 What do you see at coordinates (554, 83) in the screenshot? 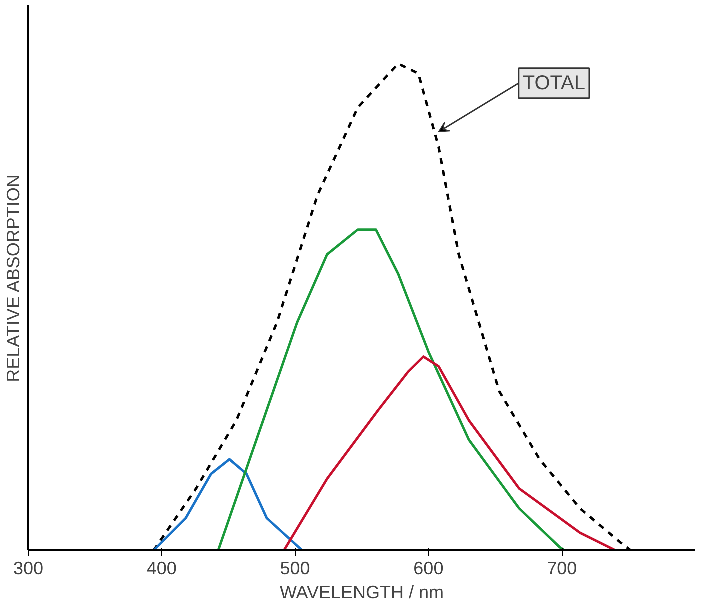
I see `annotation: TOTAL` at bounding box center [554, 83].